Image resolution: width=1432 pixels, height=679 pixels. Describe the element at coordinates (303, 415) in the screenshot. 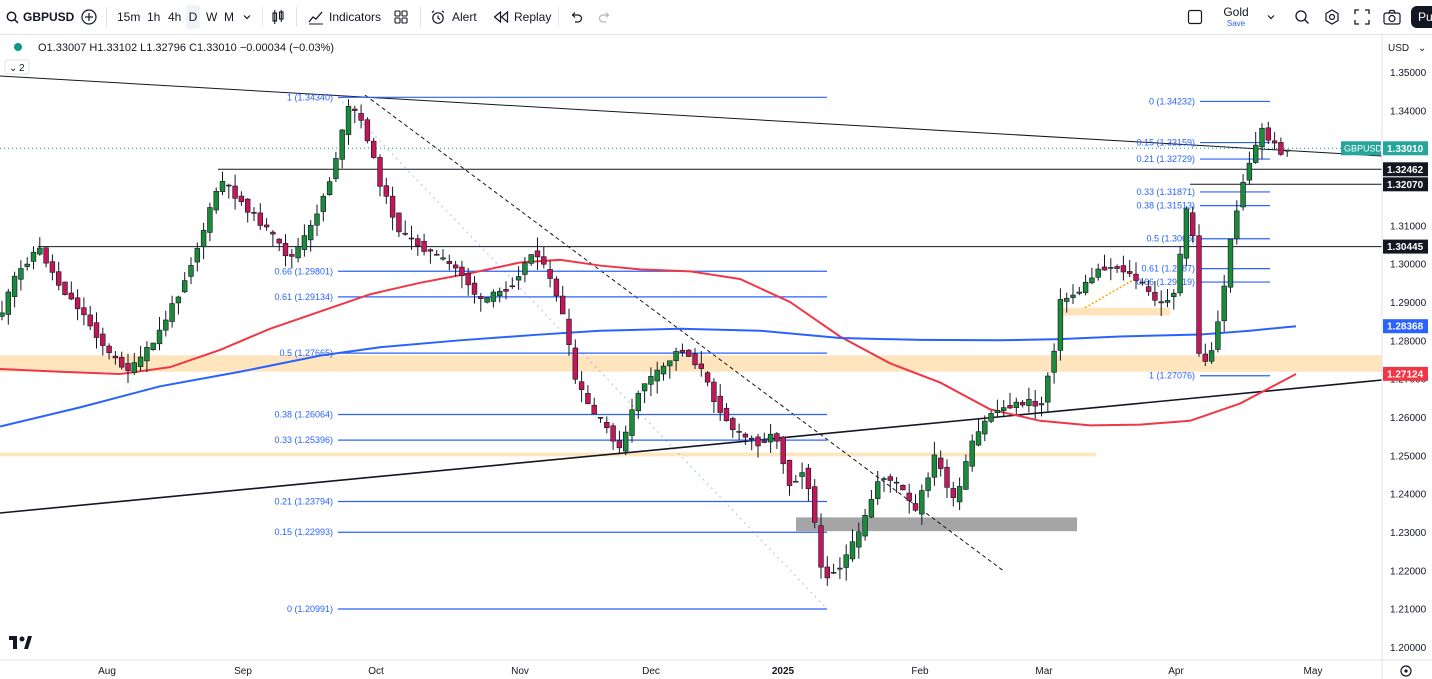

I see `fib-level-label: 0.38 (1.26064)` at that location.